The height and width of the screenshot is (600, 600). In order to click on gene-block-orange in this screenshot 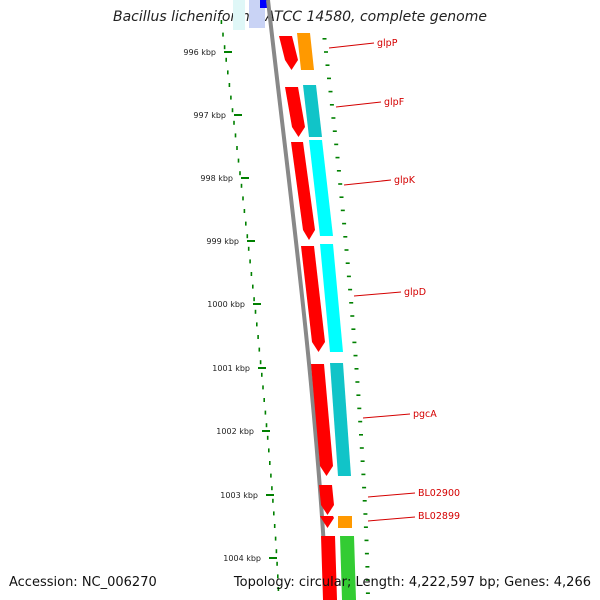, I will do `click(305, 51)`.